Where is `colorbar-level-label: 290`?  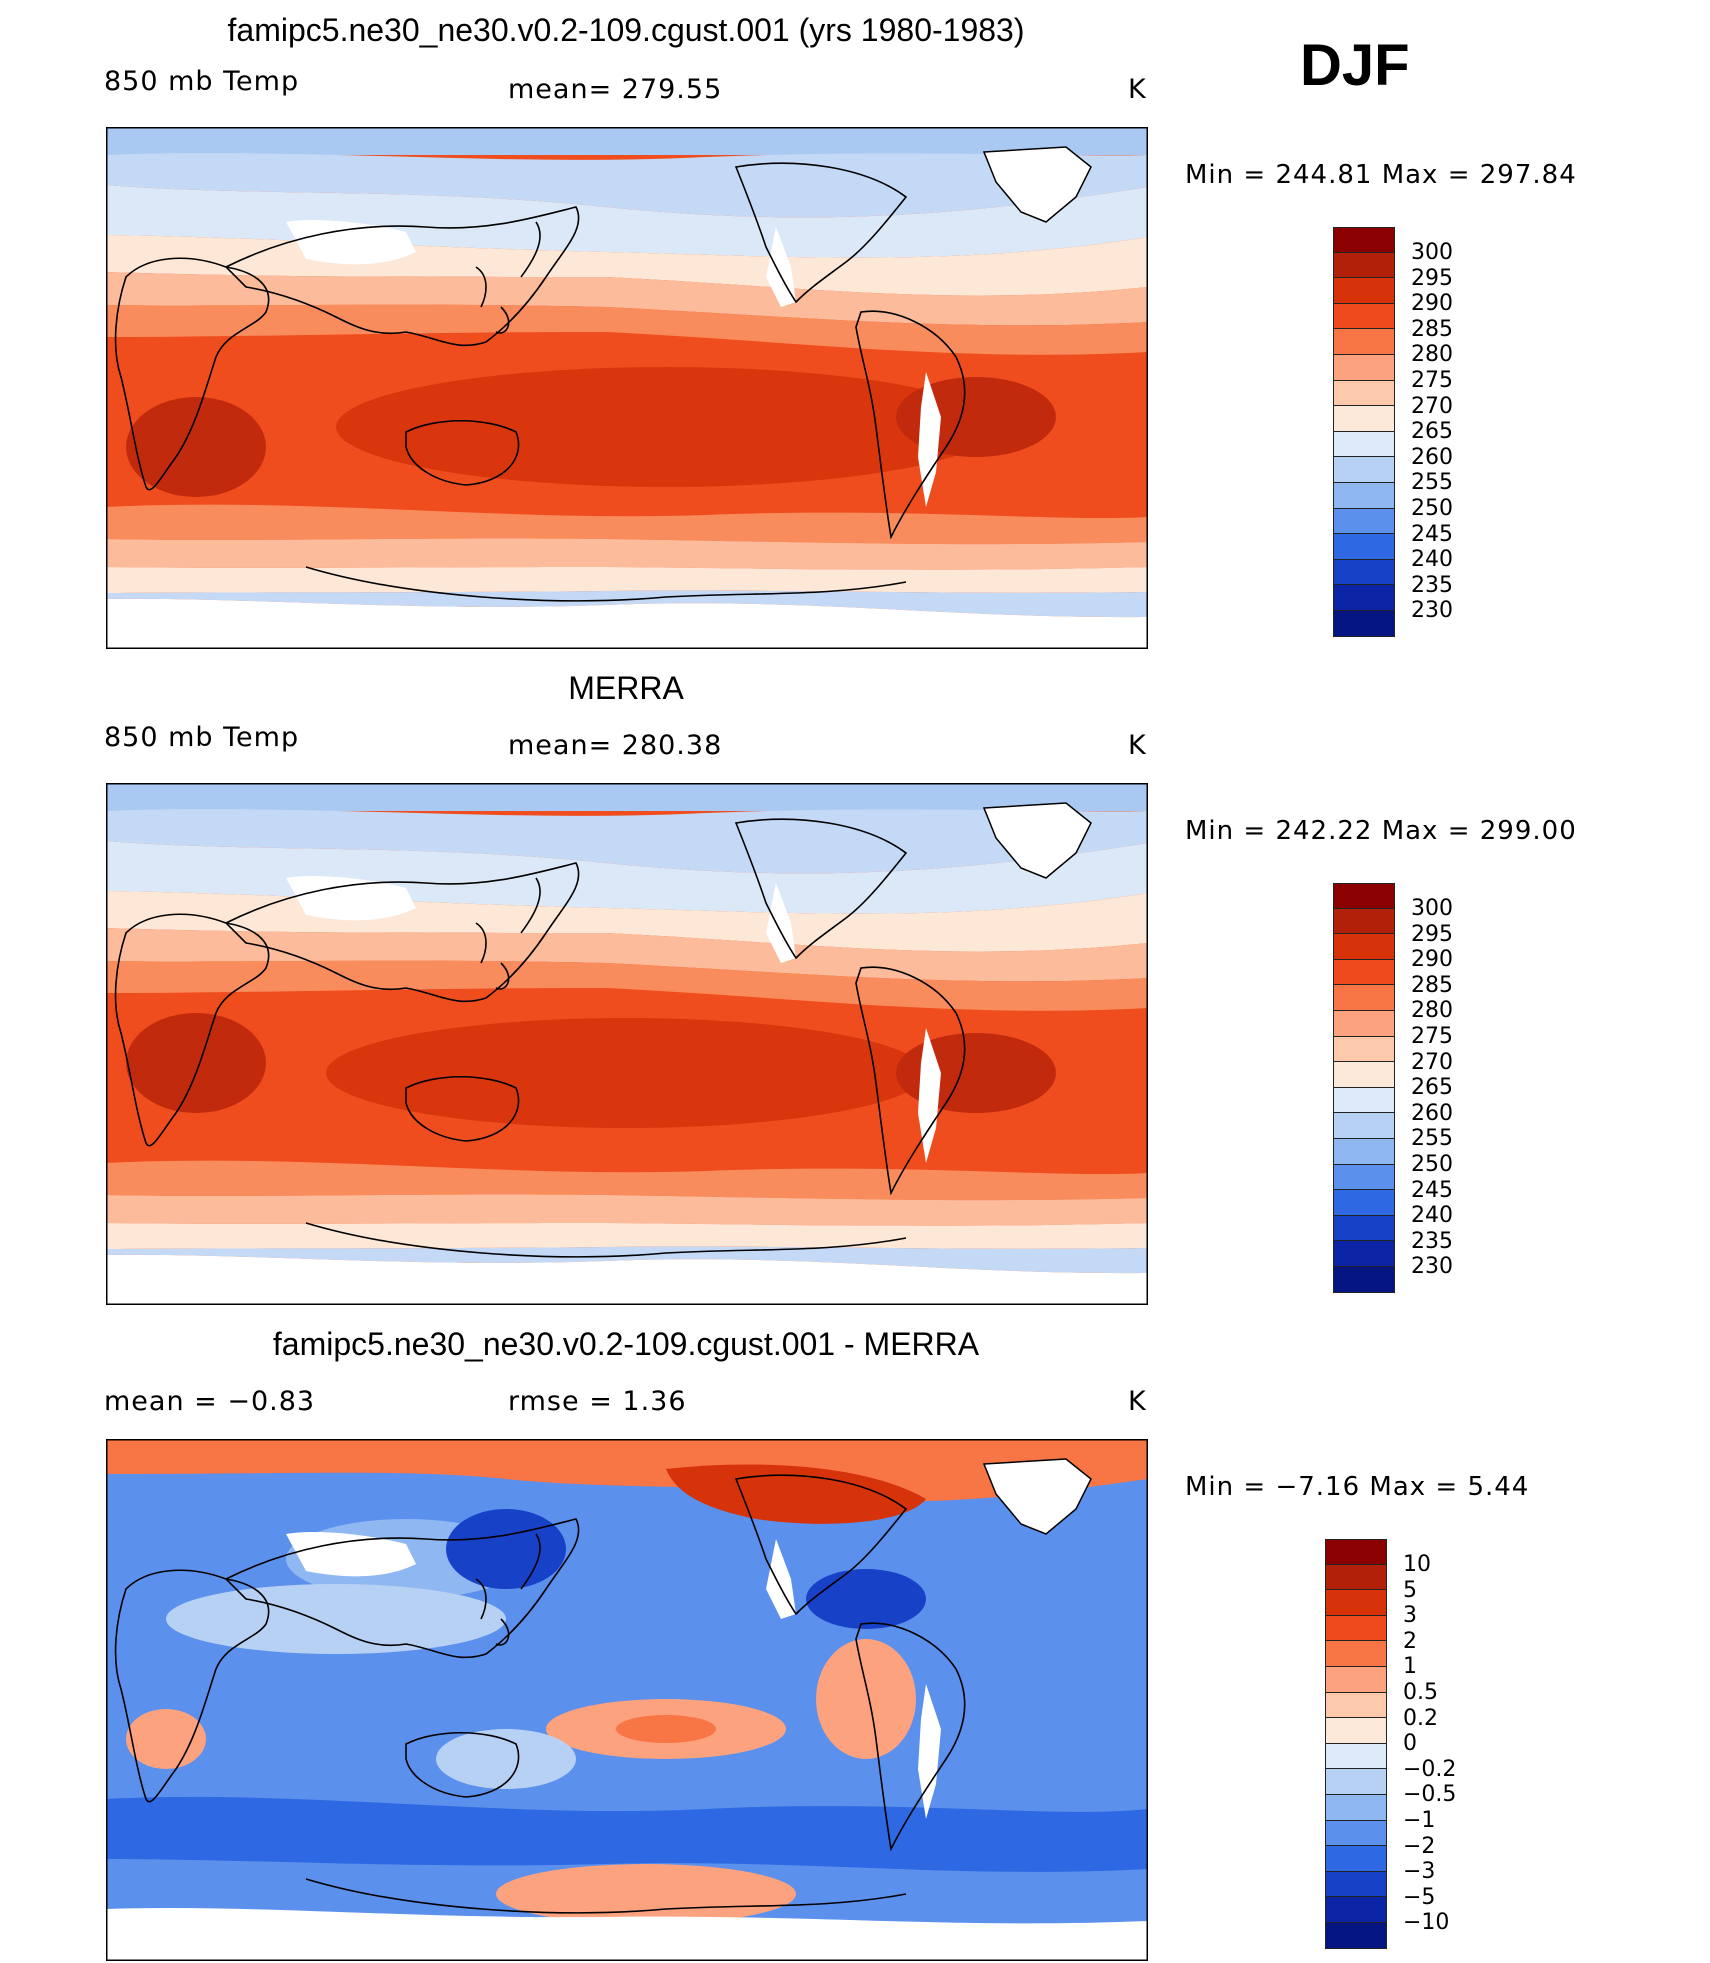 colorbar-level-label: 290 is located at coordinates (1432, 304).